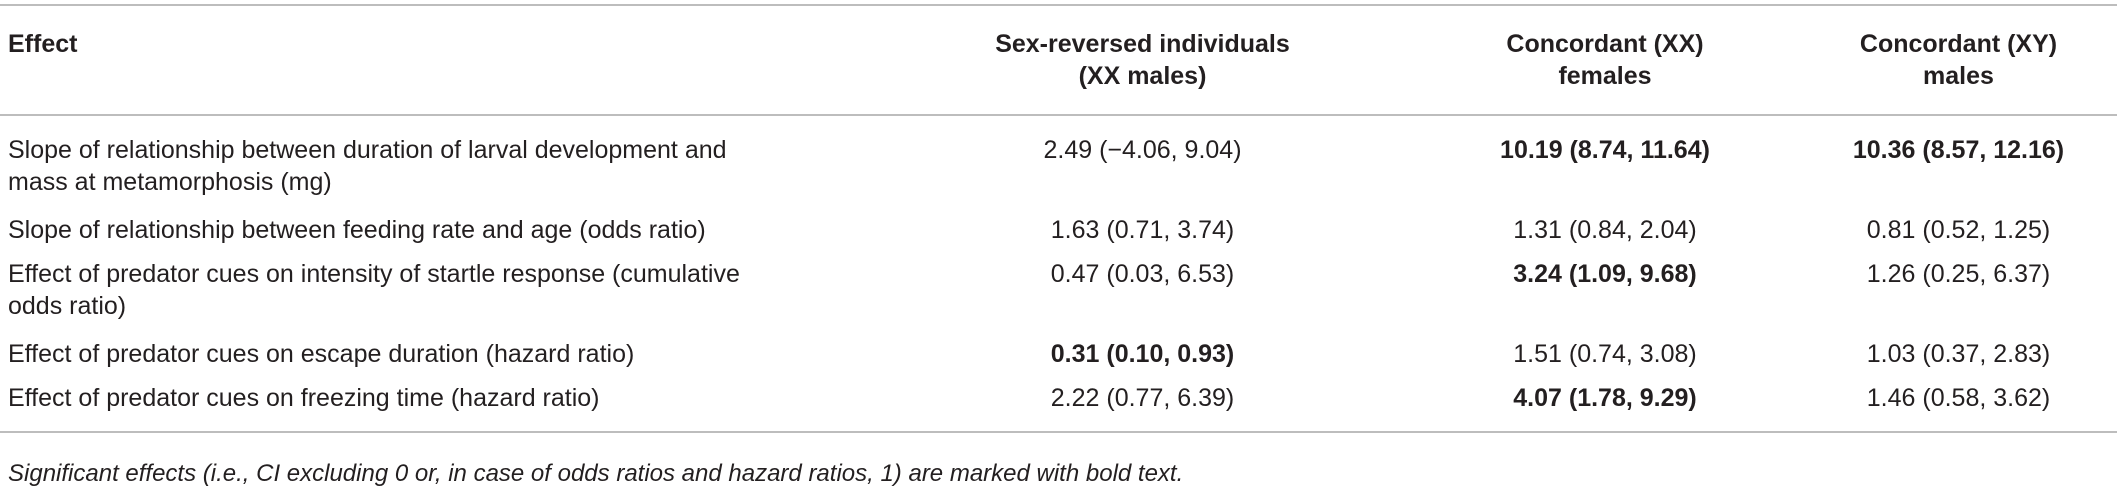 The width and height of the screenshot is (2117, 504). What do you see at coordinates (1142, 150) in the screenshot?
I see `sex-reversed-cell: 2.49 (−4.06, 9.04)` at bounding box center [1142, 150].